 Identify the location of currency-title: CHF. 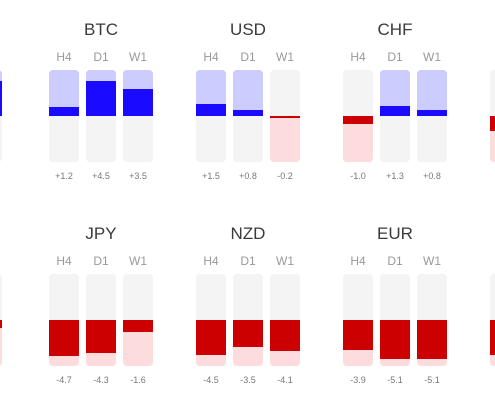
(395, 29).